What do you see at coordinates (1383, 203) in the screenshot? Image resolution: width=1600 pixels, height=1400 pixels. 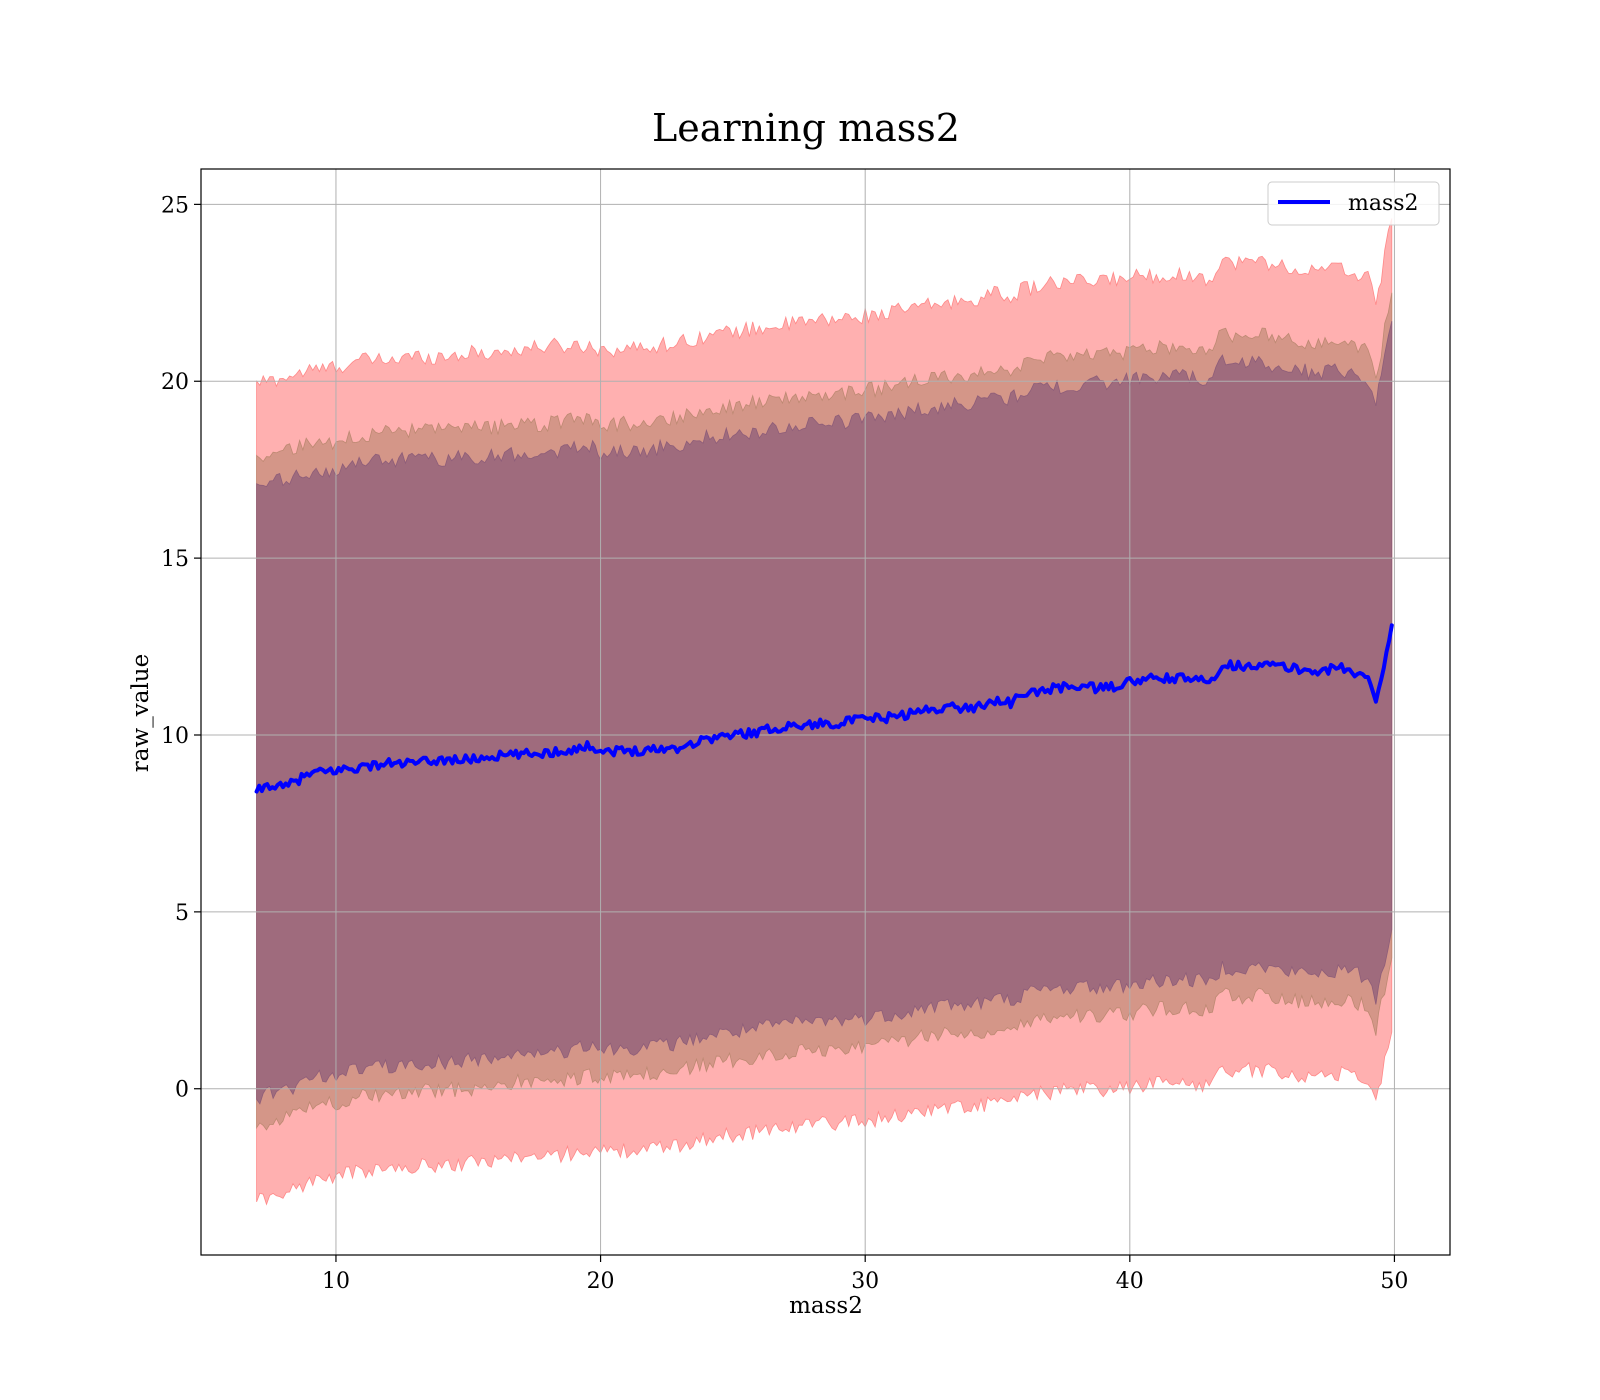 I see `legend-label-mass2: mass2` at bounding box center [1383, 203].